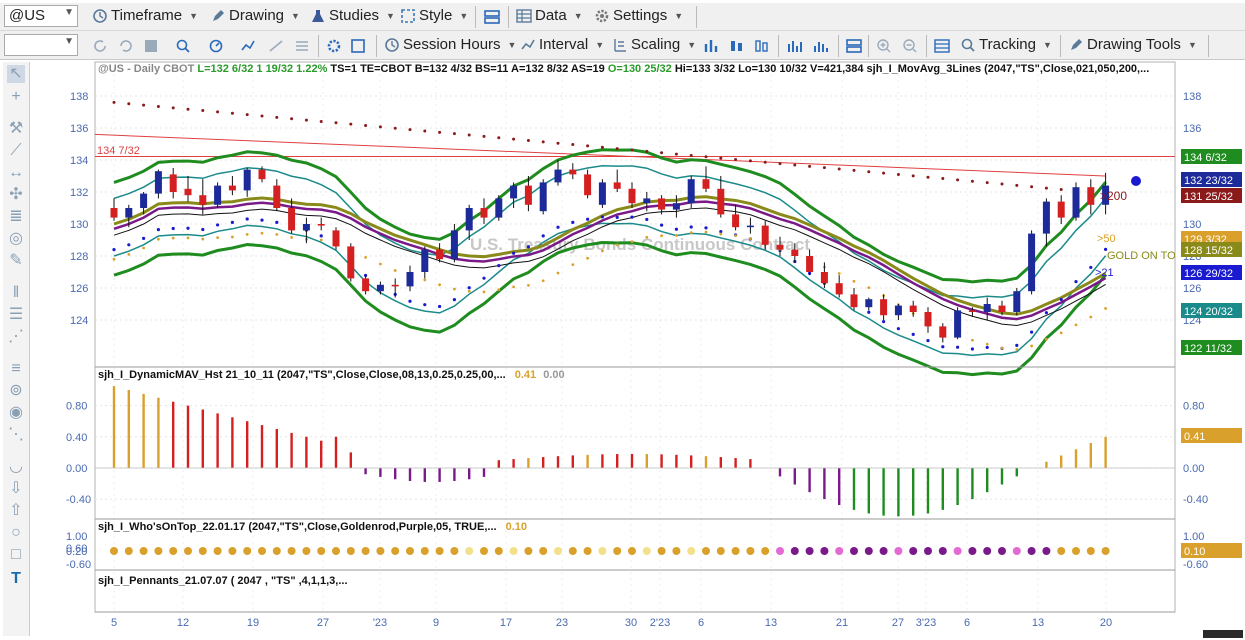 This screenshot has height=640, width=1245. I want to click on zoom-out-icon, so click(910, 46).